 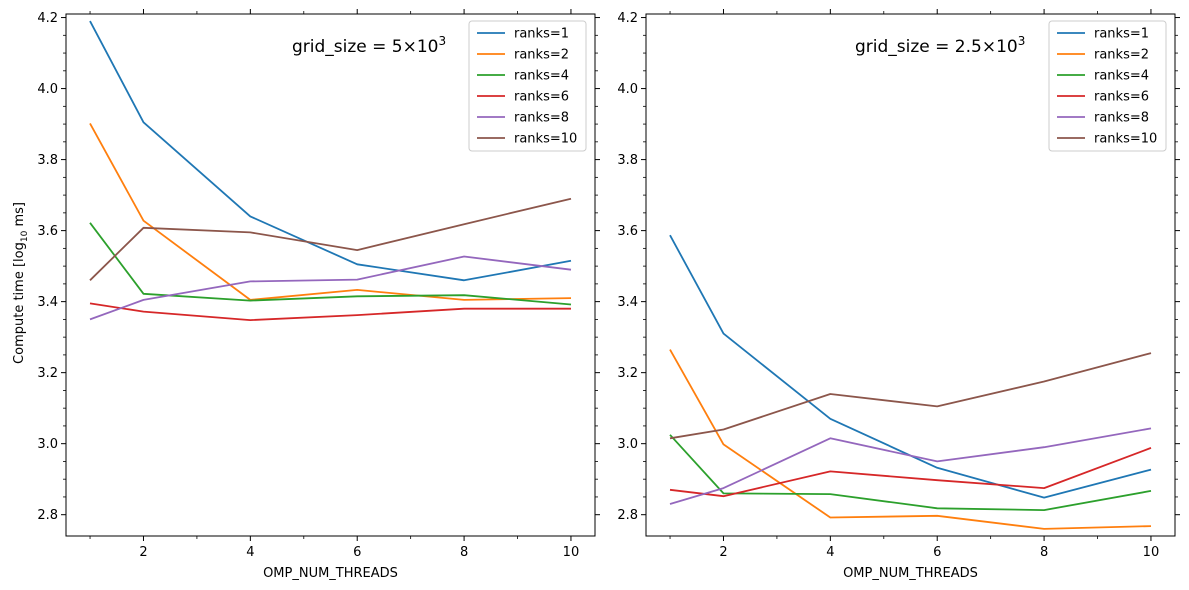 What do you see at coordinates (369, 45) in the screenshot?
I see `grid-size-annotation: grid_size = 5×103` at bounding box center [369, 45].